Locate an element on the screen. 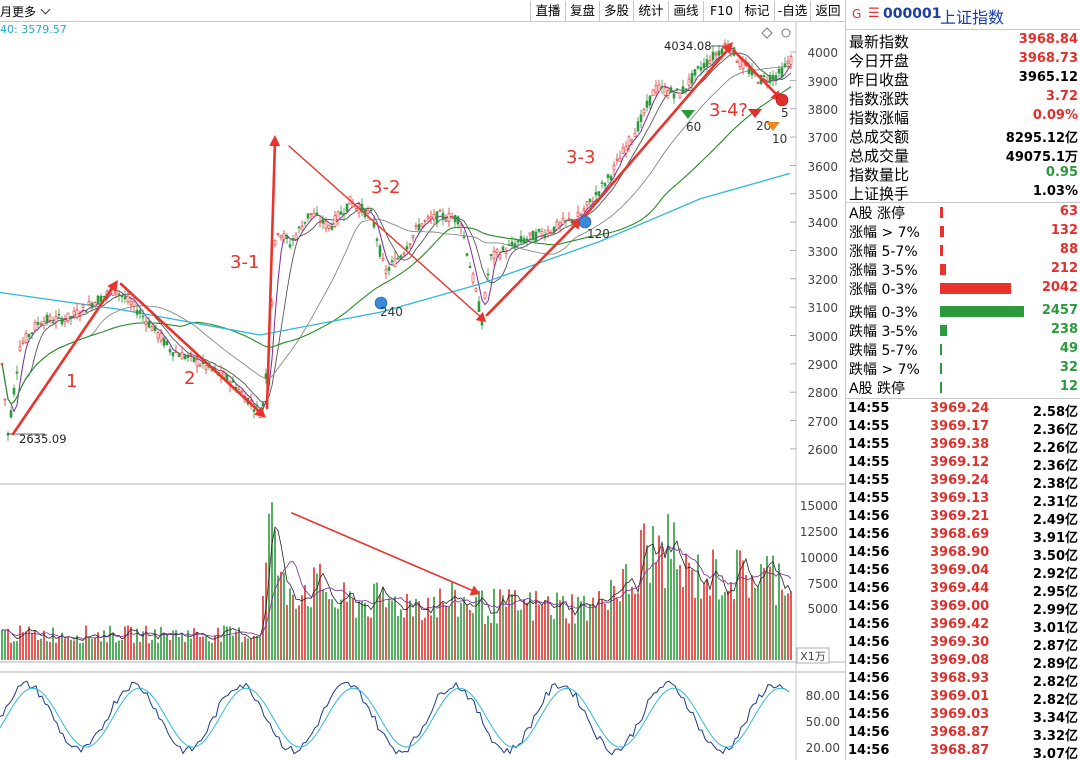  stat-value: 3965.12 is located at coordinates (1048, 77).